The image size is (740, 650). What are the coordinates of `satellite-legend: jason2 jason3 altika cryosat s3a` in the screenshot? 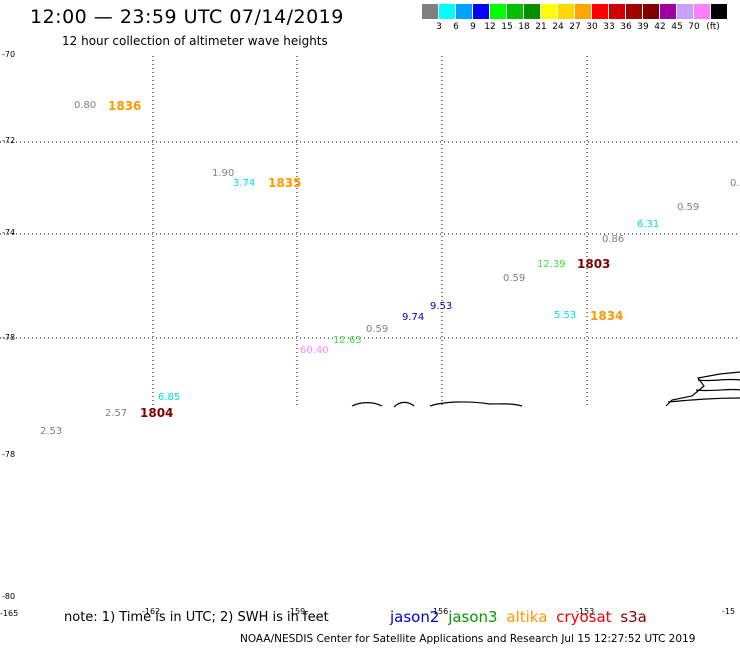 It's located at (520, 617).